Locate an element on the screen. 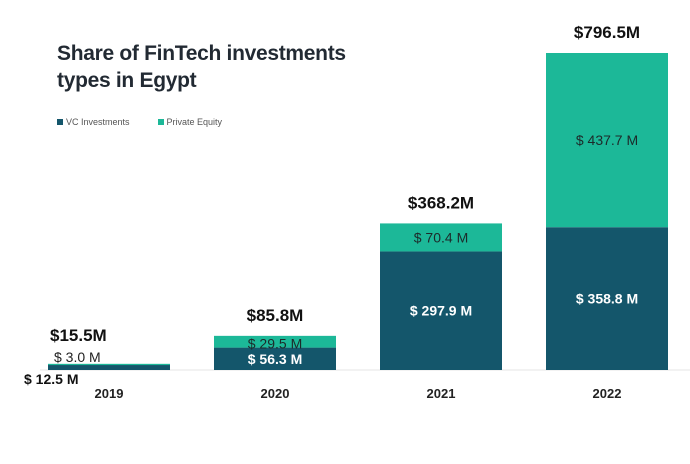 The width and height of the screenshot is (690, 464). total-label: $15.5M is located at coordinates (78, 335).